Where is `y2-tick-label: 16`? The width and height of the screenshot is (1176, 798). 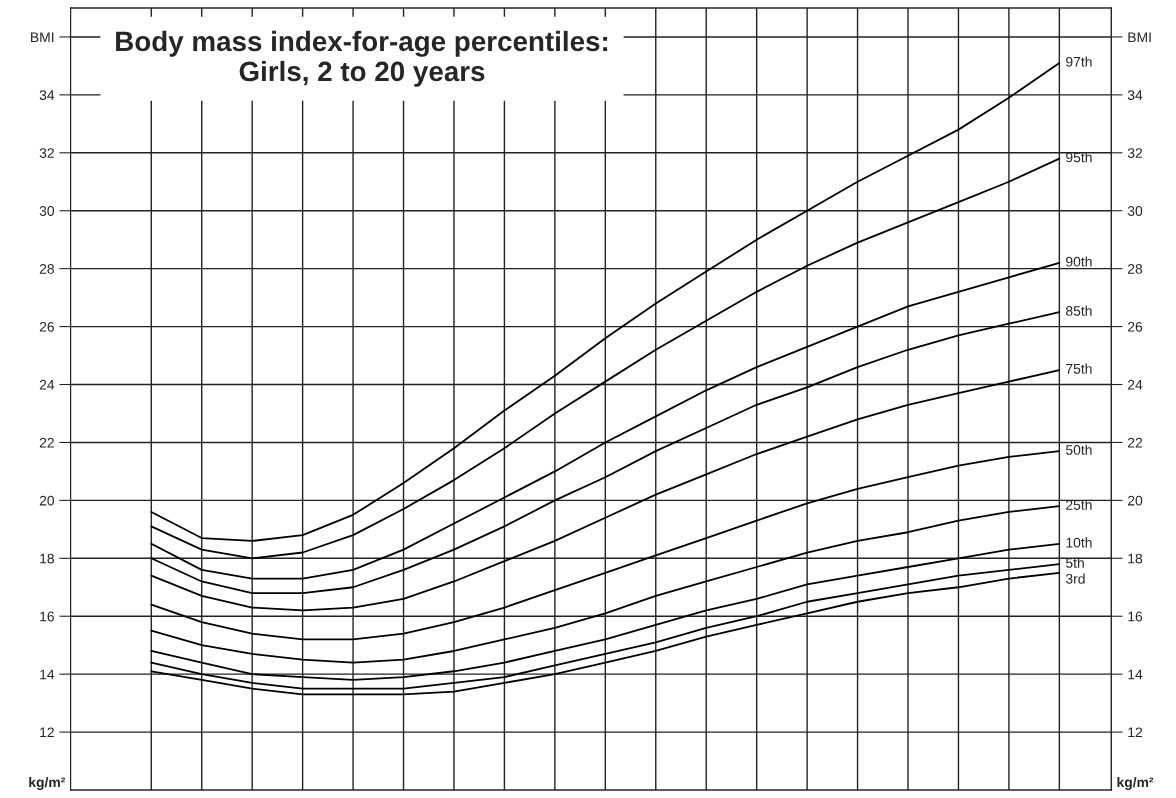
y2-tick-label: 16 is located at coordinates (1135, 616).